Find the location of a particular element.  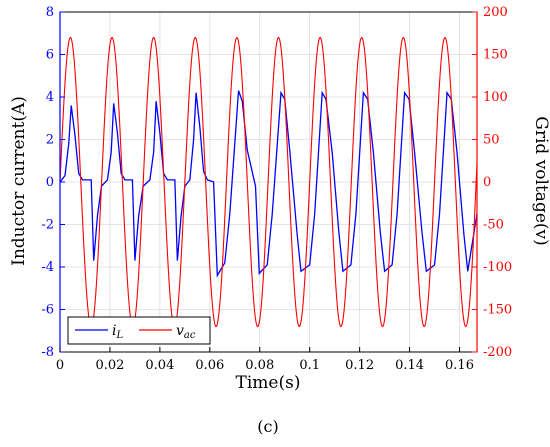

right-y-axis: -200 -150 -100 -50 0 50 100 150 200 is located at coordinates (492, 182).